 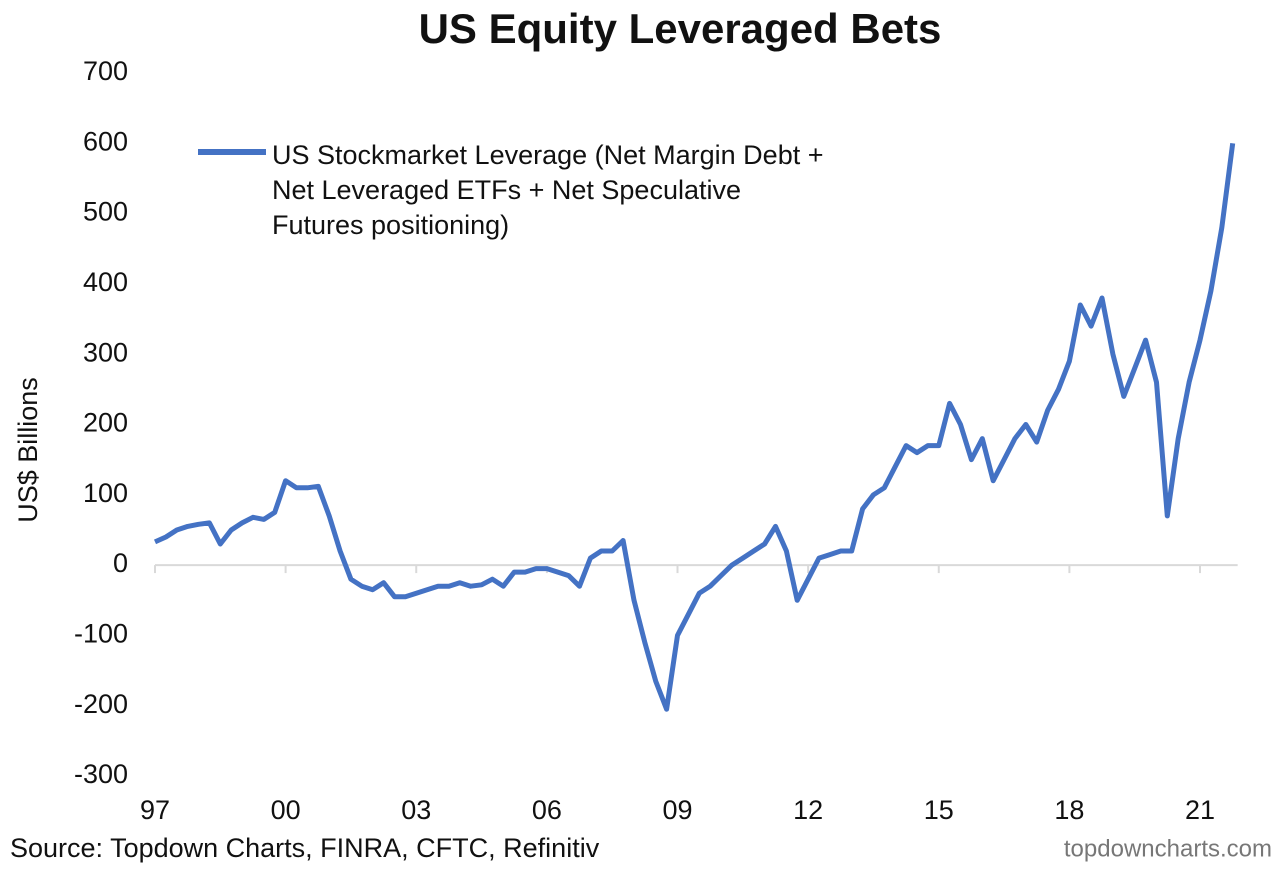 What do you see at coordinates (101, 774) in the screenshot?
I see `y-tick-label: -300` at bounding box center [101, 774].